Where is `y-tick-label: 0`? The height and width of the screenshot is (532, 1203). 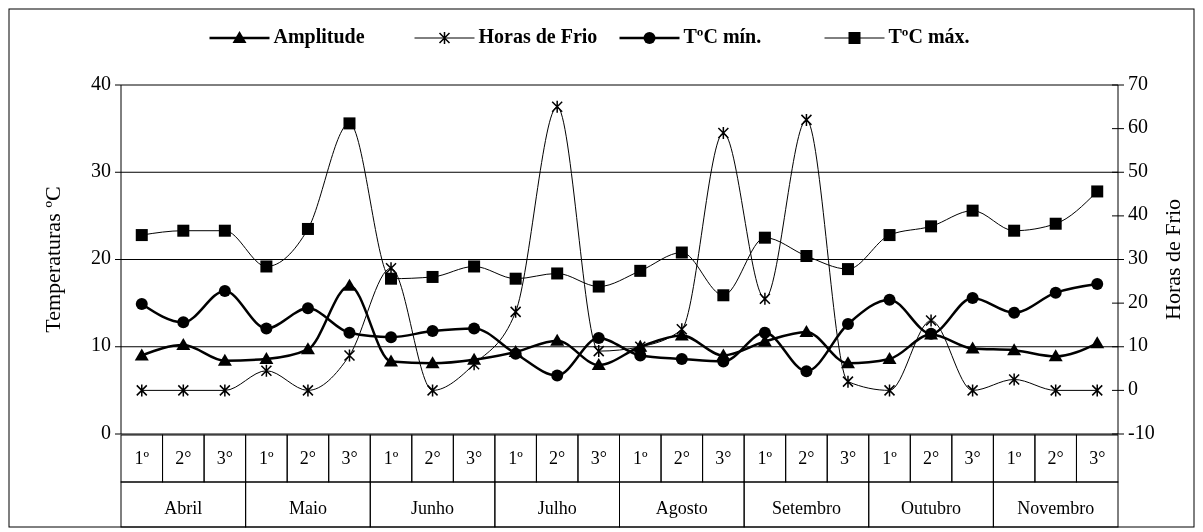
y-tick-label: 0 is located at coordinates (106, 431).